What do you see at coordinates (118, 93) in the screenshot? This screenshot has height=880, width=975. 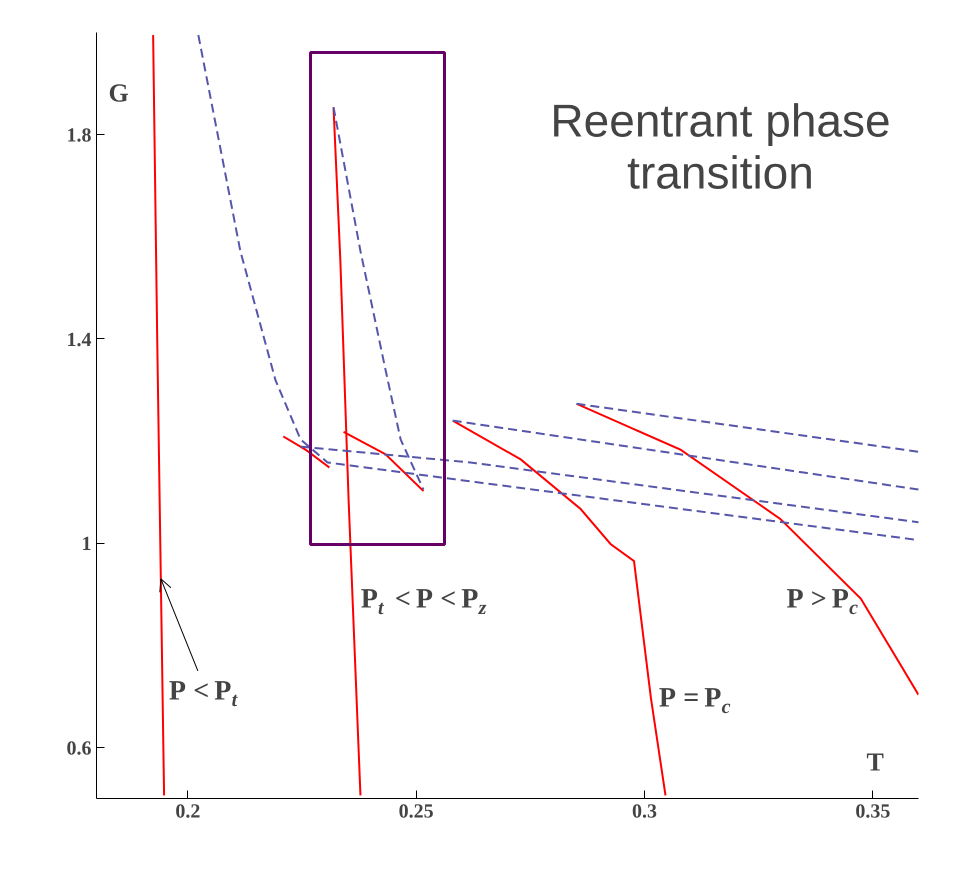 I see `y-axis-title: G` at bounding box center [118, 93].